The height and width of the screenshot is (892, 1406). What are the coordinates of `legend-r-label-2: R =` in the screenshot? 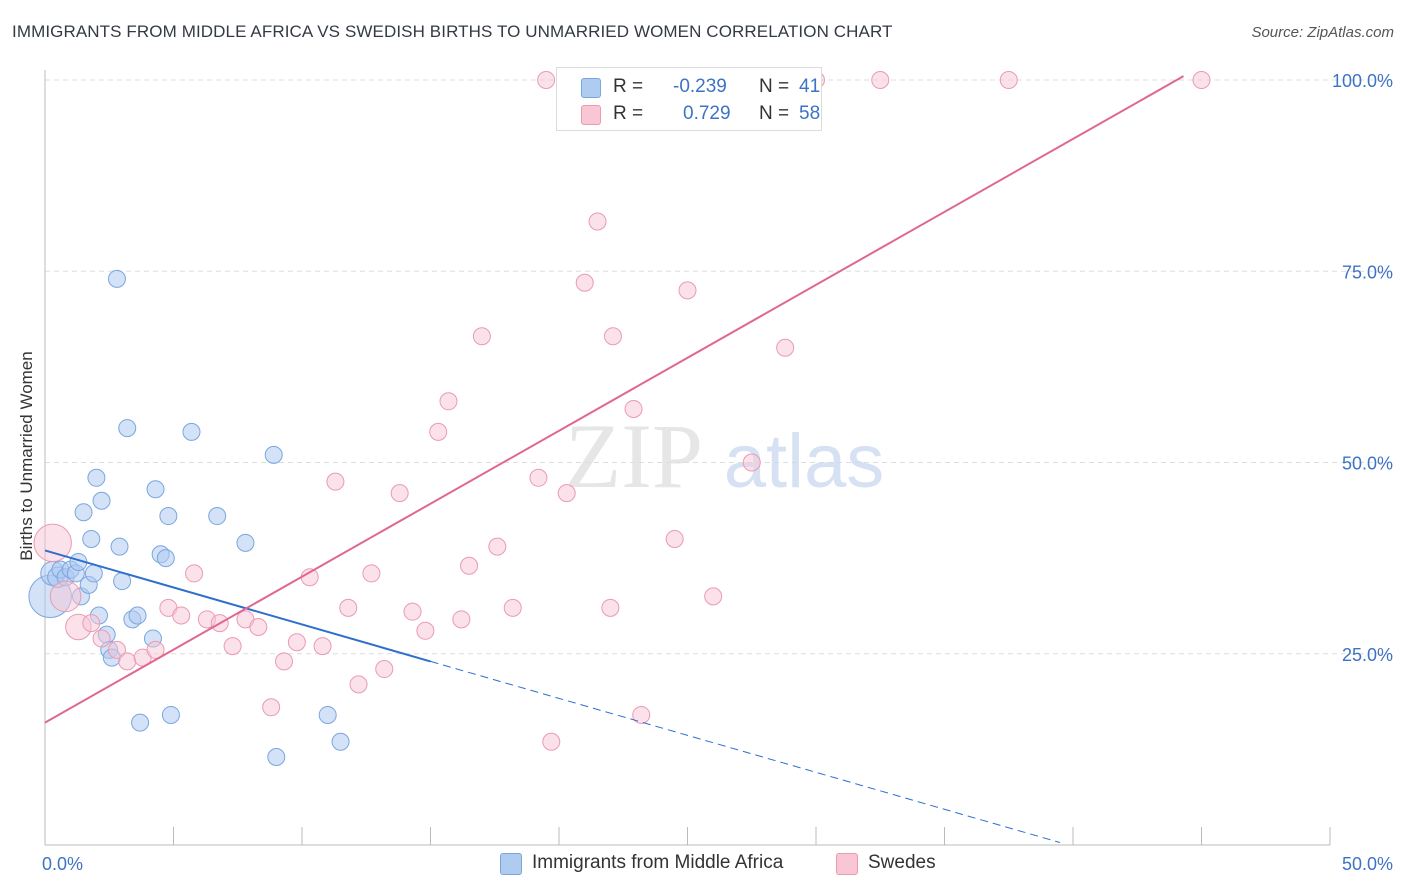 It's located at (628, 113).